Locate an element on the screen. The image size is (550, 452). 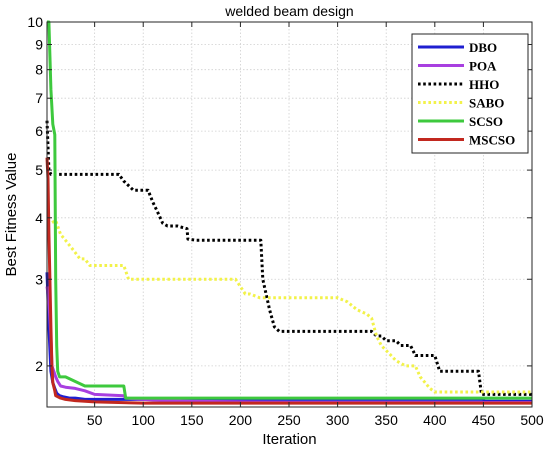
legend-label-dbo: DBO is located at coordinates (483, 47).